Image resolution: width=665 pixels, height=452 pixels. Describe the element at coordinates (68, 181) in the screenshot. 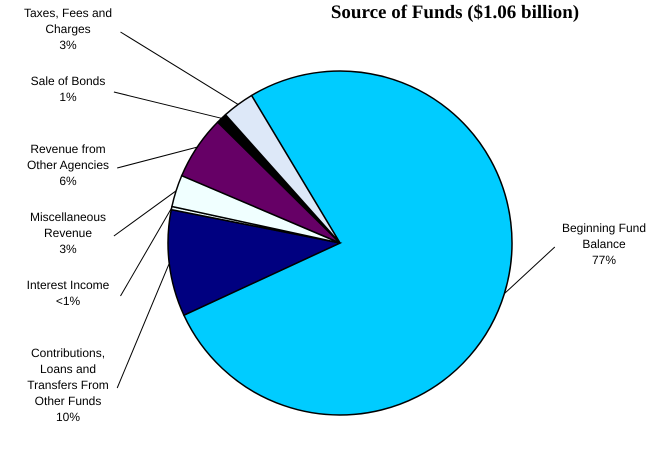

I see `data-label: 6%` at that location.